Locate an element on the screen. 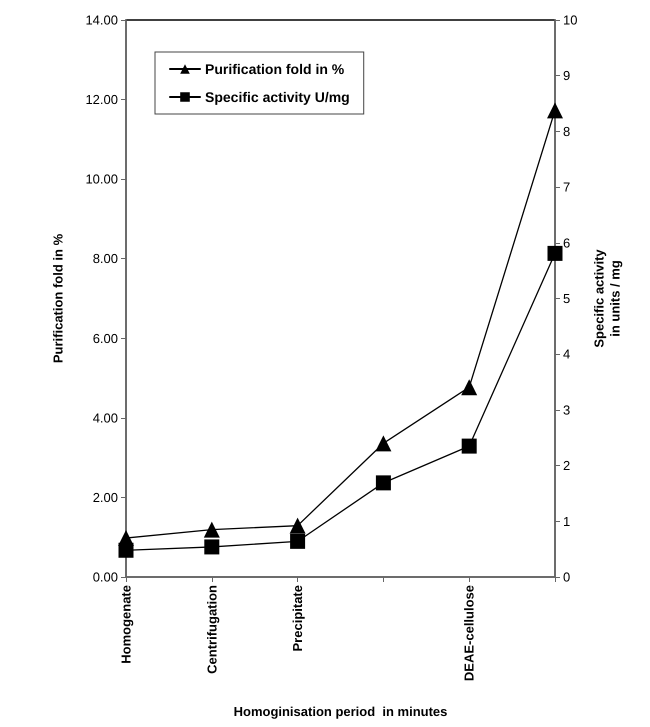 Image resolution: width=650 pixels, height=727 pixels. legend-label: Purification fold in % is located at coordinates (275, 69).